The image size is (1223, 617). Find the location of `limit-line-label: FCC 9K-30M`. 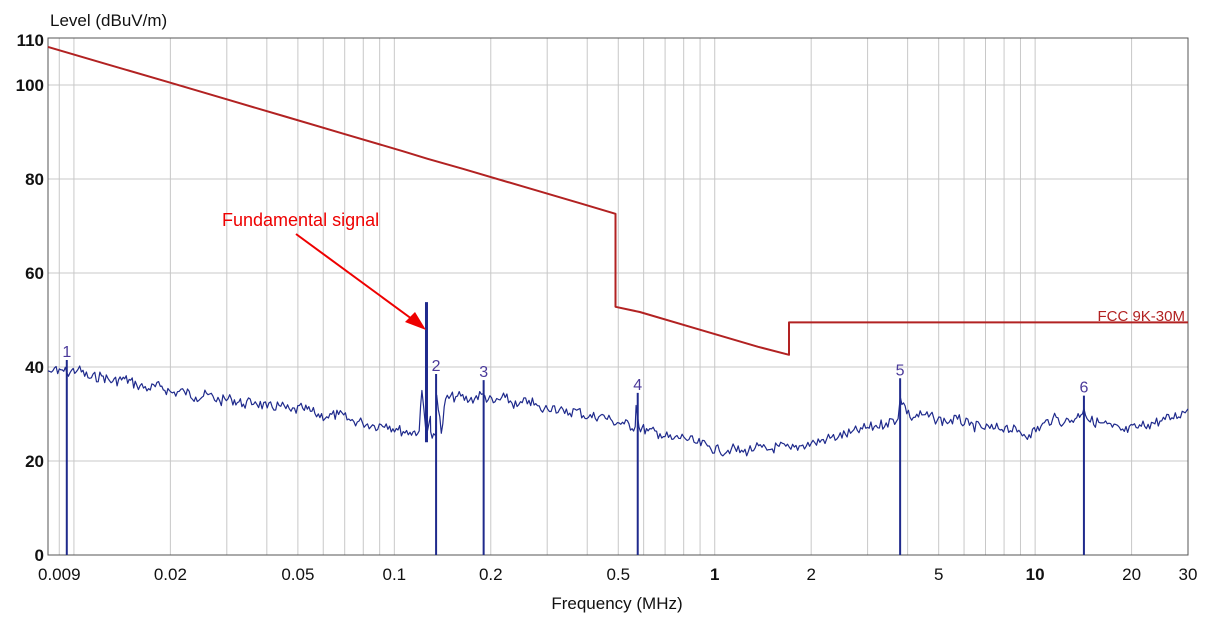

limit-line-label: FCC 9K-30M is located at coordinates (1141, 316).